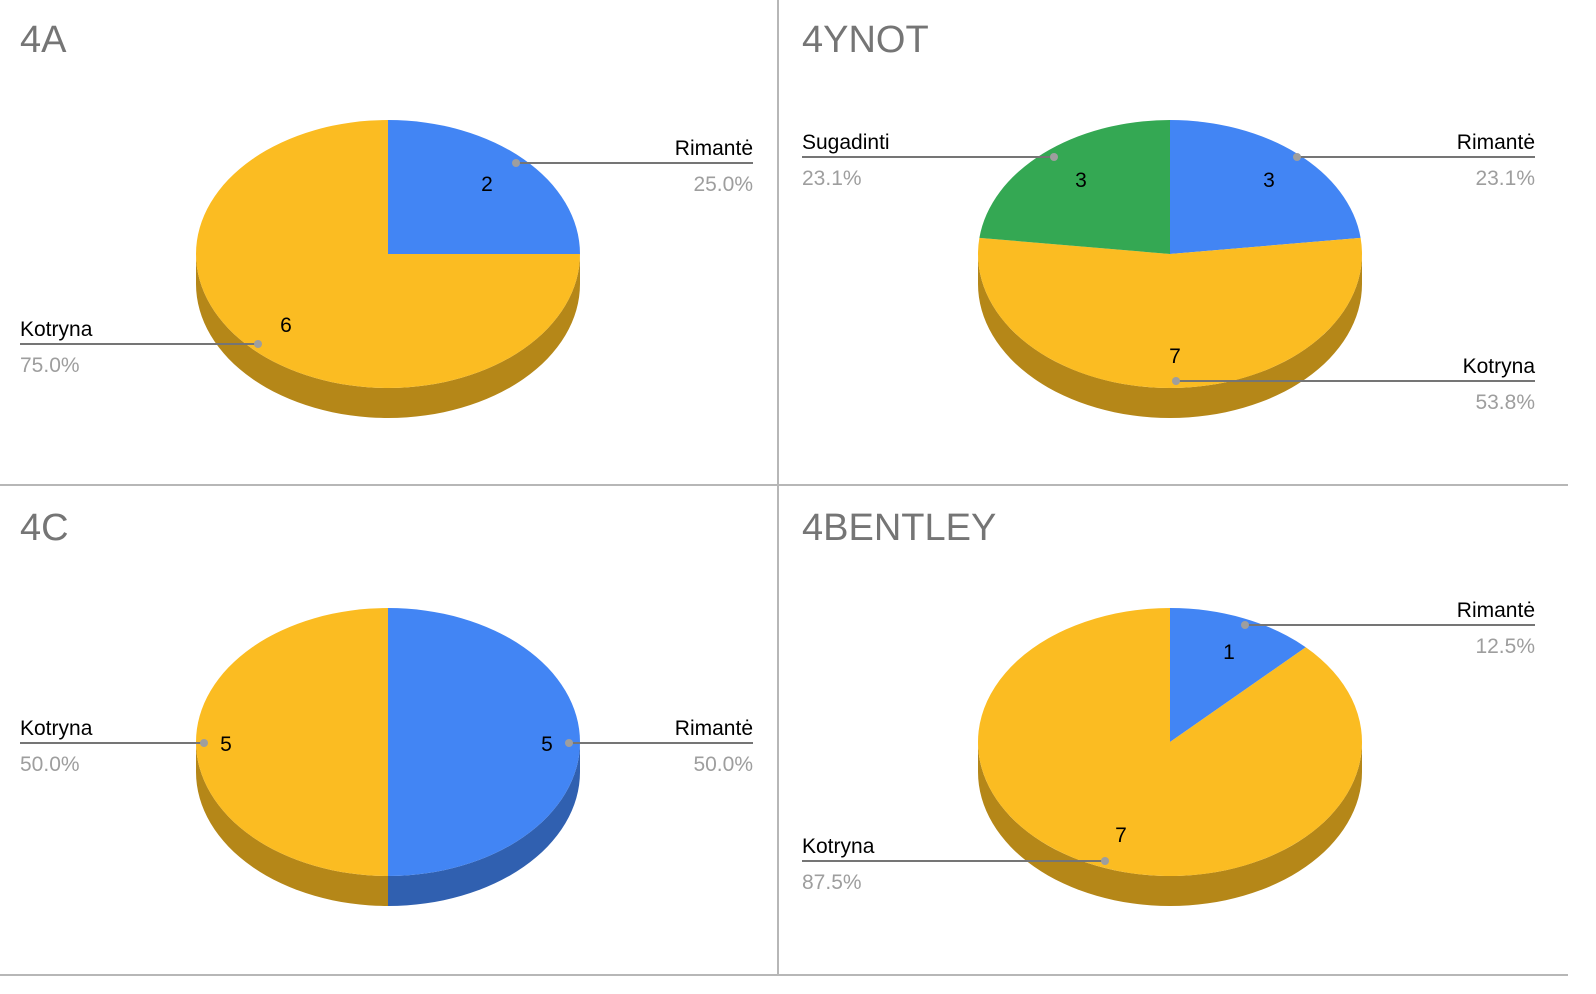 Image resolution: width=1596 pixels, height=994 pixels. I want to click on slice-percent: 12.5%, so click(1505, 646).